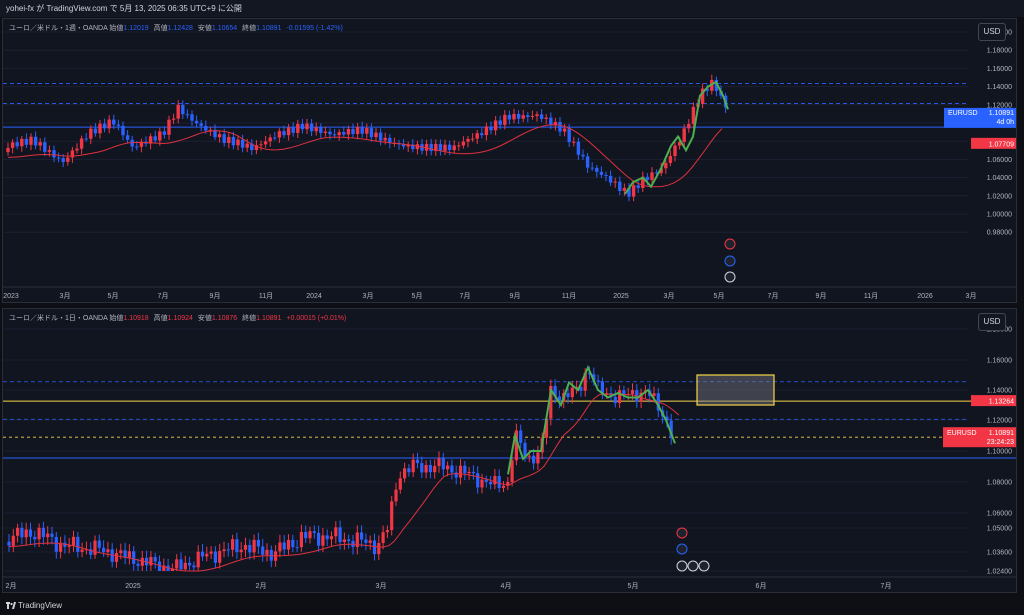 Image resolution: width=1024 pixels, height=615 pixels. Describe the element at coordinates (735, 390) in the screenshot. I see `target-zone-box` at that location.